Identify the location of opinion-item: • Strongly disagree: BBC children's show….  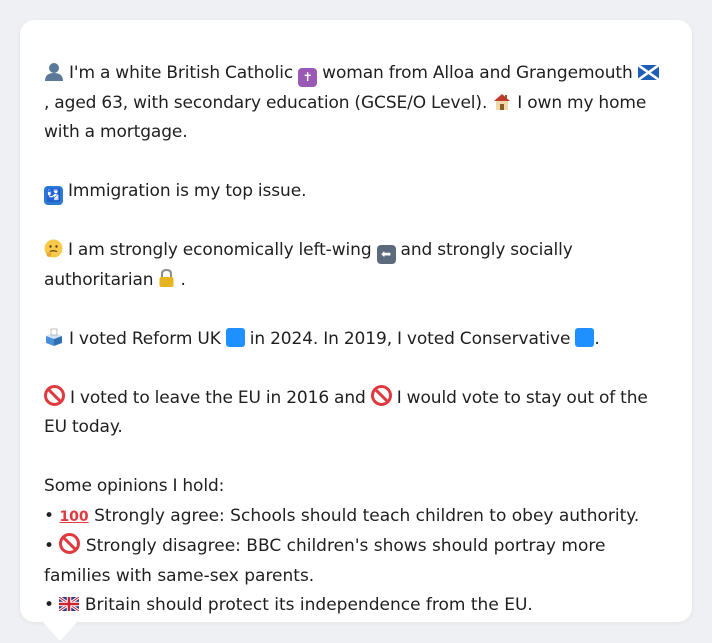
(356, 561).